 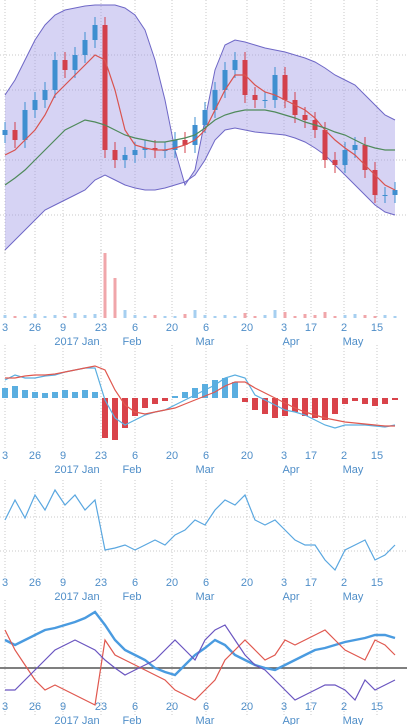 What do you see at coordinates (135, 707) in the screenshot?
I see `x-tick-label: 6` at bounding box center [135, 707].